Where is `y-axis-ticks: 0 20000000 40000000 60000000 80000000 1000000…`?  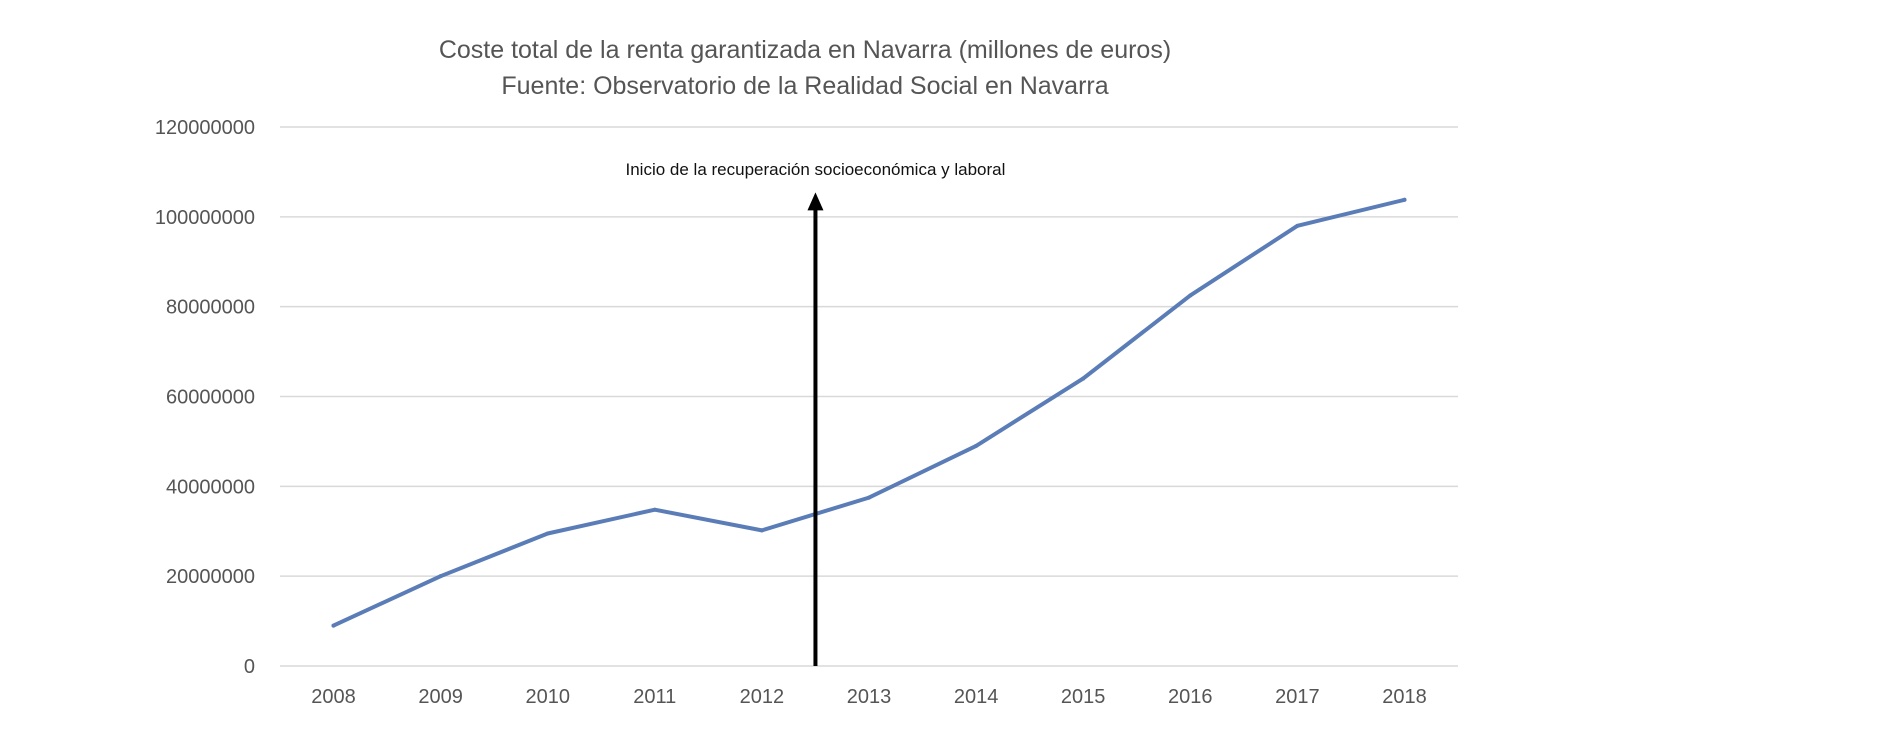 y-axis-ticks: 0 20000000 40000000 60000000 80000000 1000000… is located at coordinates (205, 397).